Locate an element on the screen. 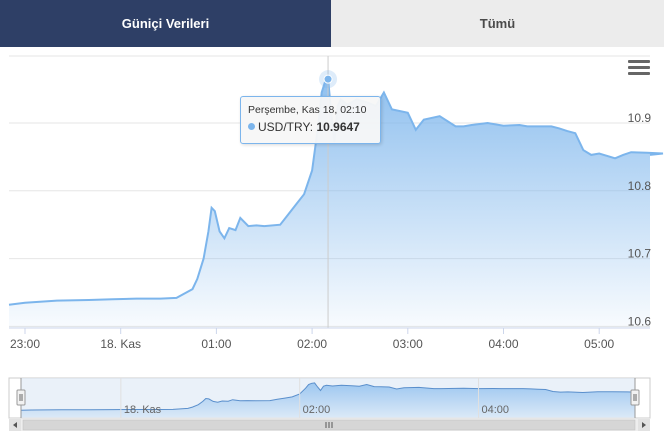  navigator-label: 18. Kas is located at coordinates (143, 410).